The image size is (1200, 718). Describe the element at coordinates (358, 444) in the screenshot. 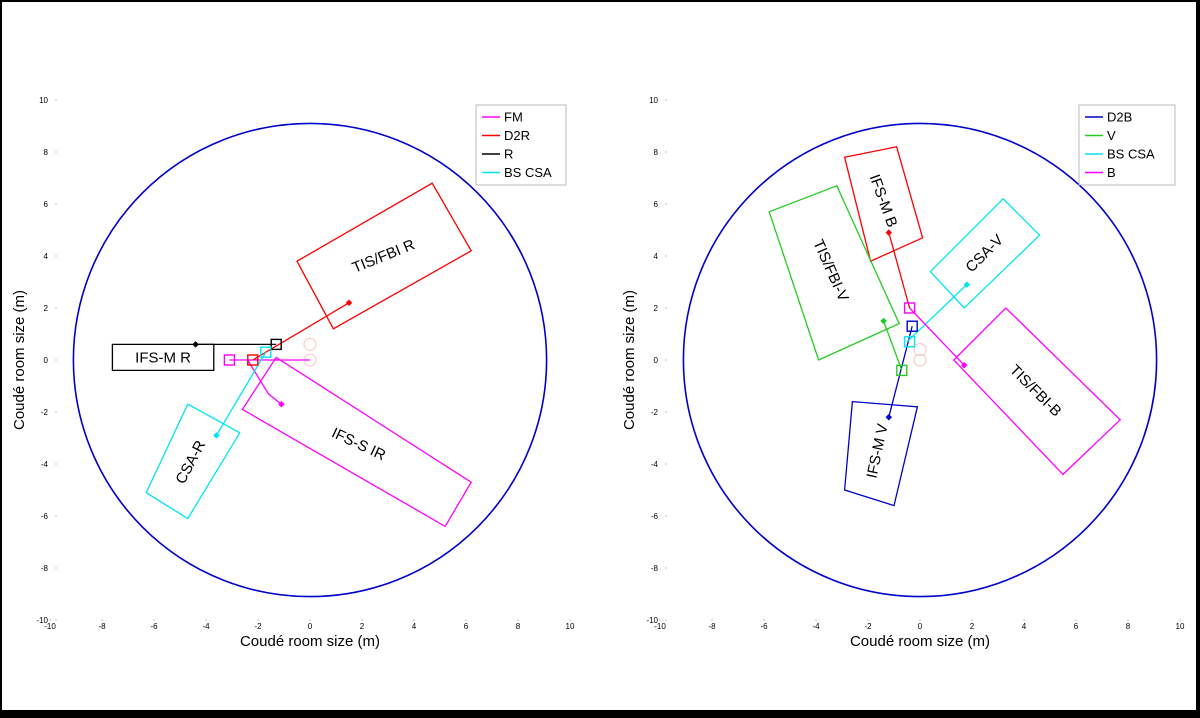

I see `instrument-box-label: IFS-S IR` at that location.